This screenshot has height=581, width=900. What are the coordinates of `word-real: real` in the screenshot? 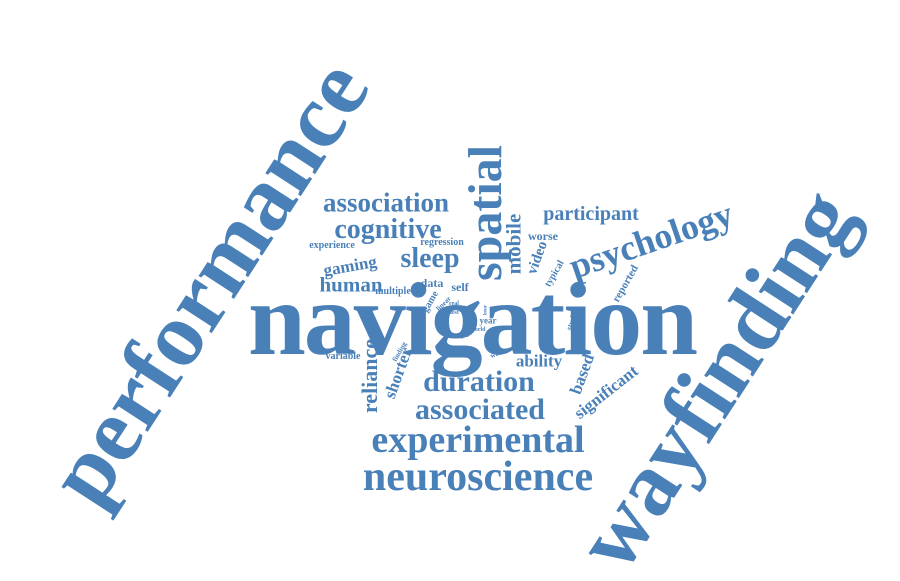 It's located at (454, 304).